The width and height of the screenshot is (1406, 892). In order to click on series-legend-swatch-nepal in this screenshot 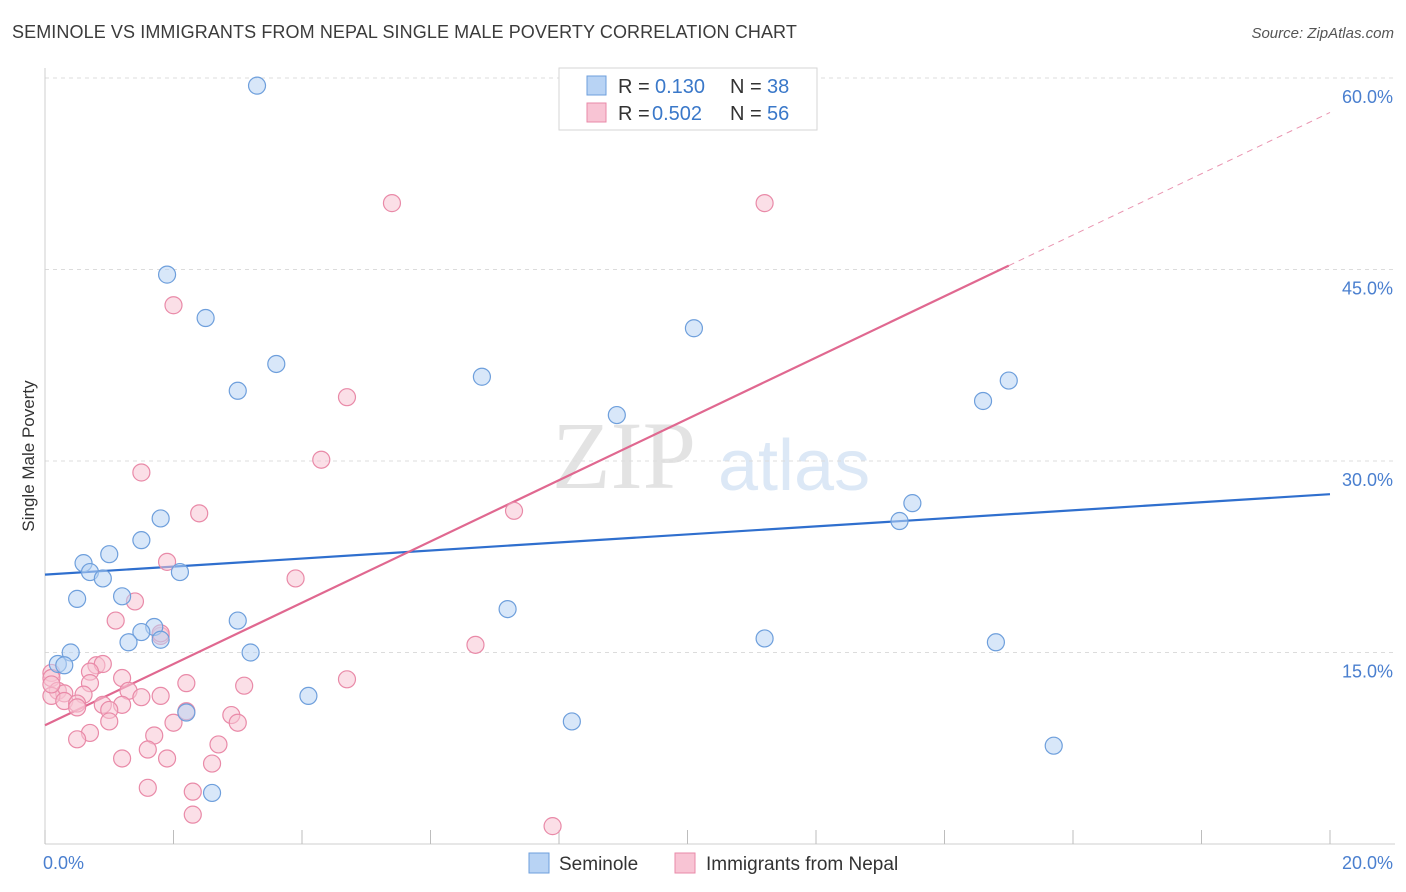, I will do `click(685, 863)`.